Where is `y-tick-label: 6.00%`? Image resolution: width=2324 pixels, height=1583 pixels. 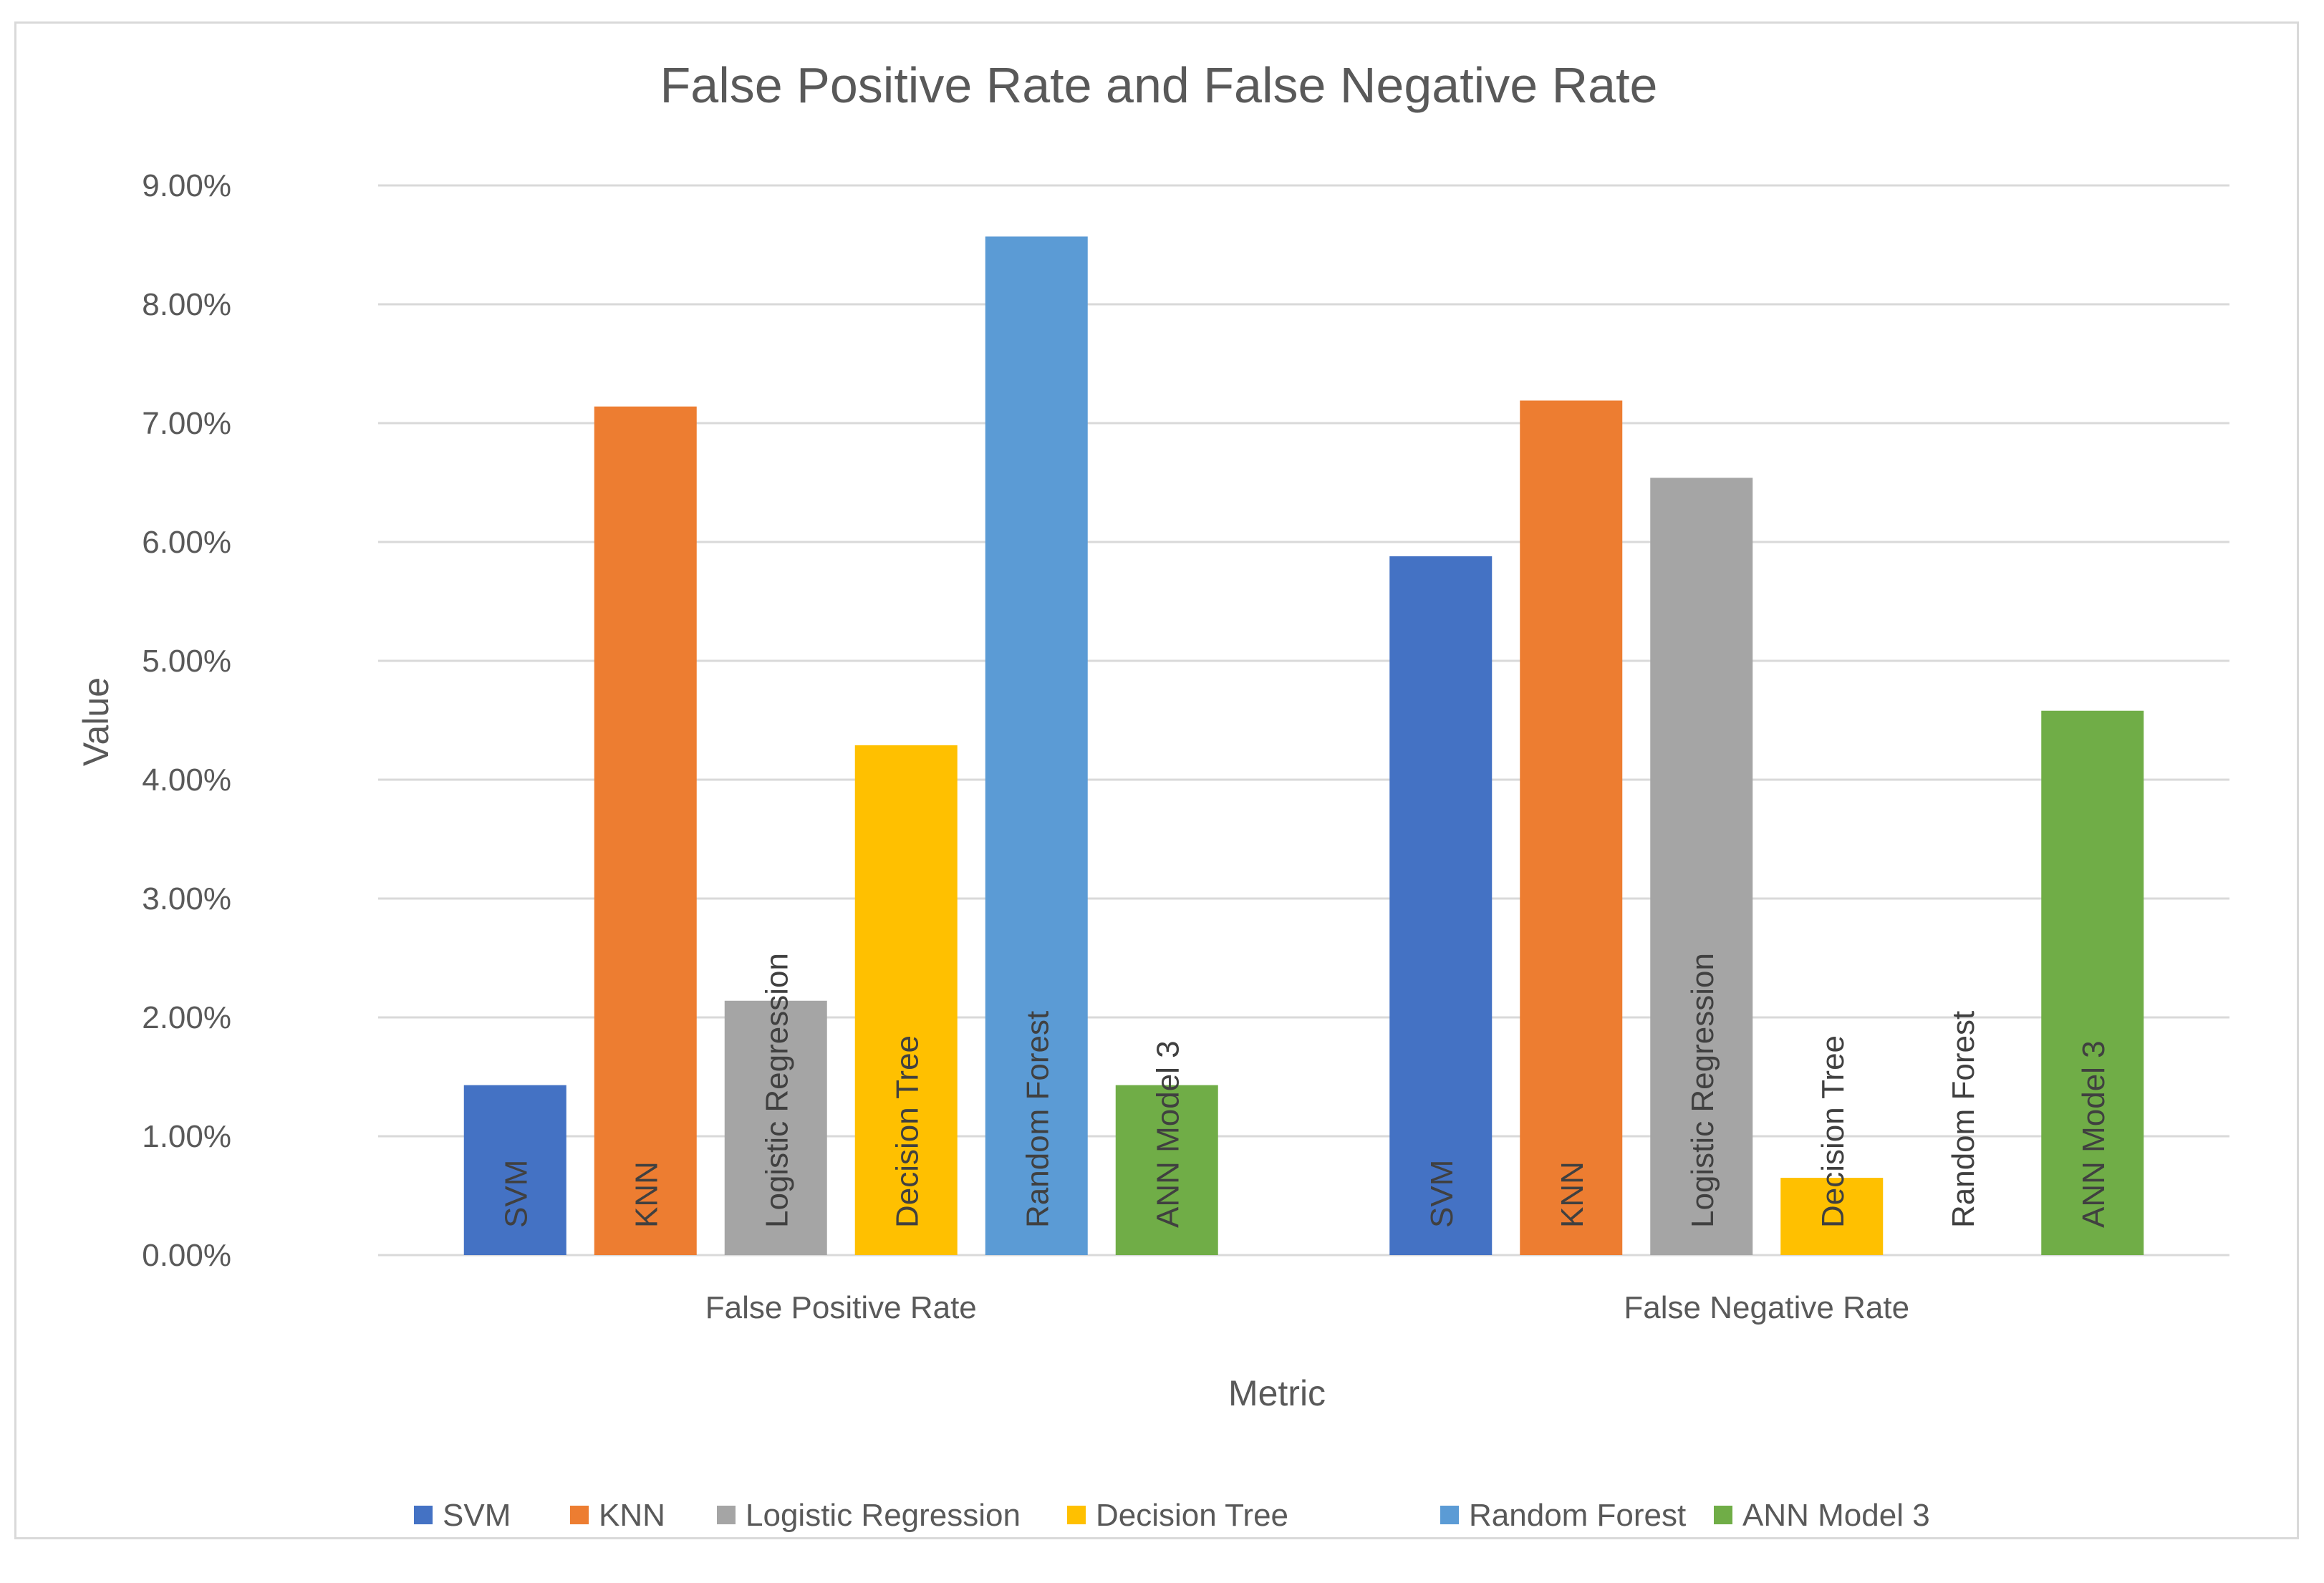 y-tick-label: 6.00% is located at coordinates (186, 542).